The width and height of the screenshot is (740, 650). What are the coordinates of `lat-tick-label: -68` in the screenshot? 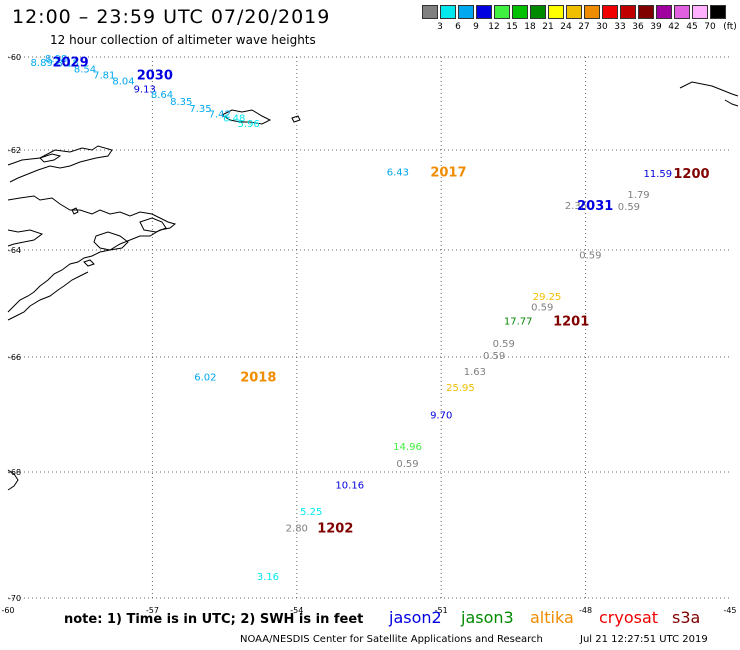 It's located at (14, 472).